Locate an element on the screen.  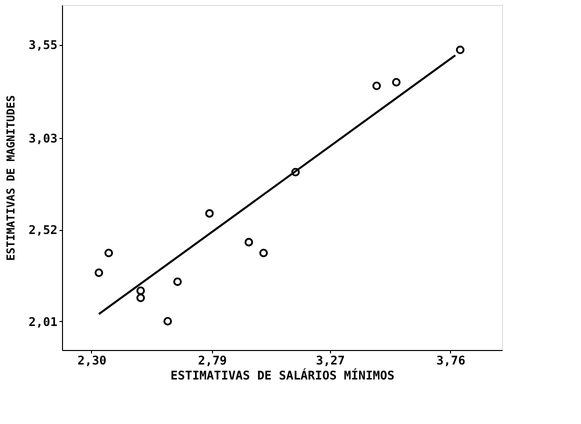
x-tick-label: 2,30 is located at coordinates (92, 361).